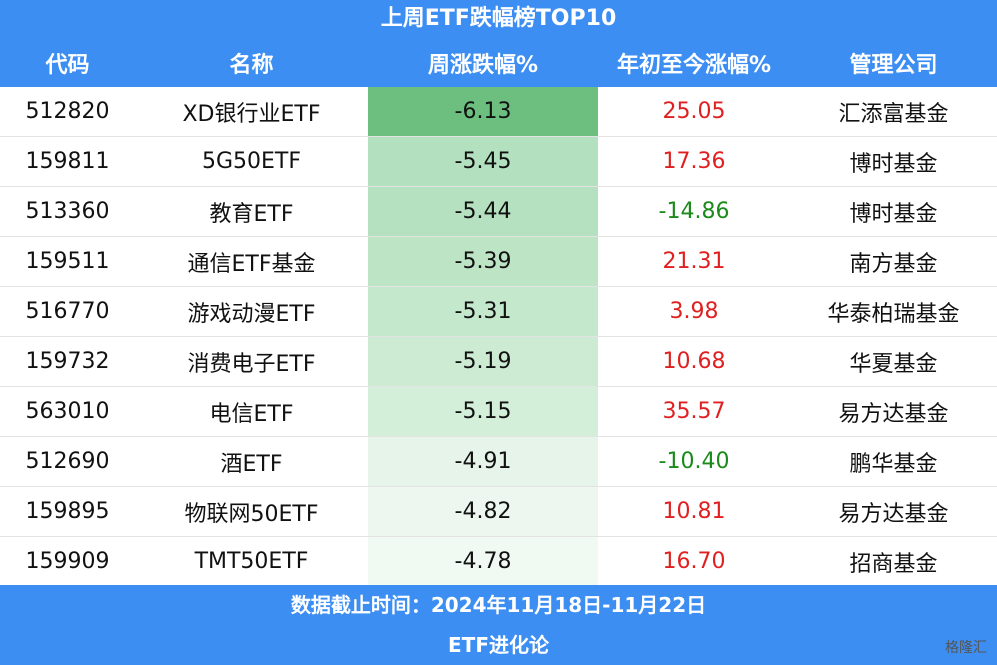  What do you see at coordinates (67, 511) in the screenshot?
I see `cell: 159895` at bounding box center [67, 511].